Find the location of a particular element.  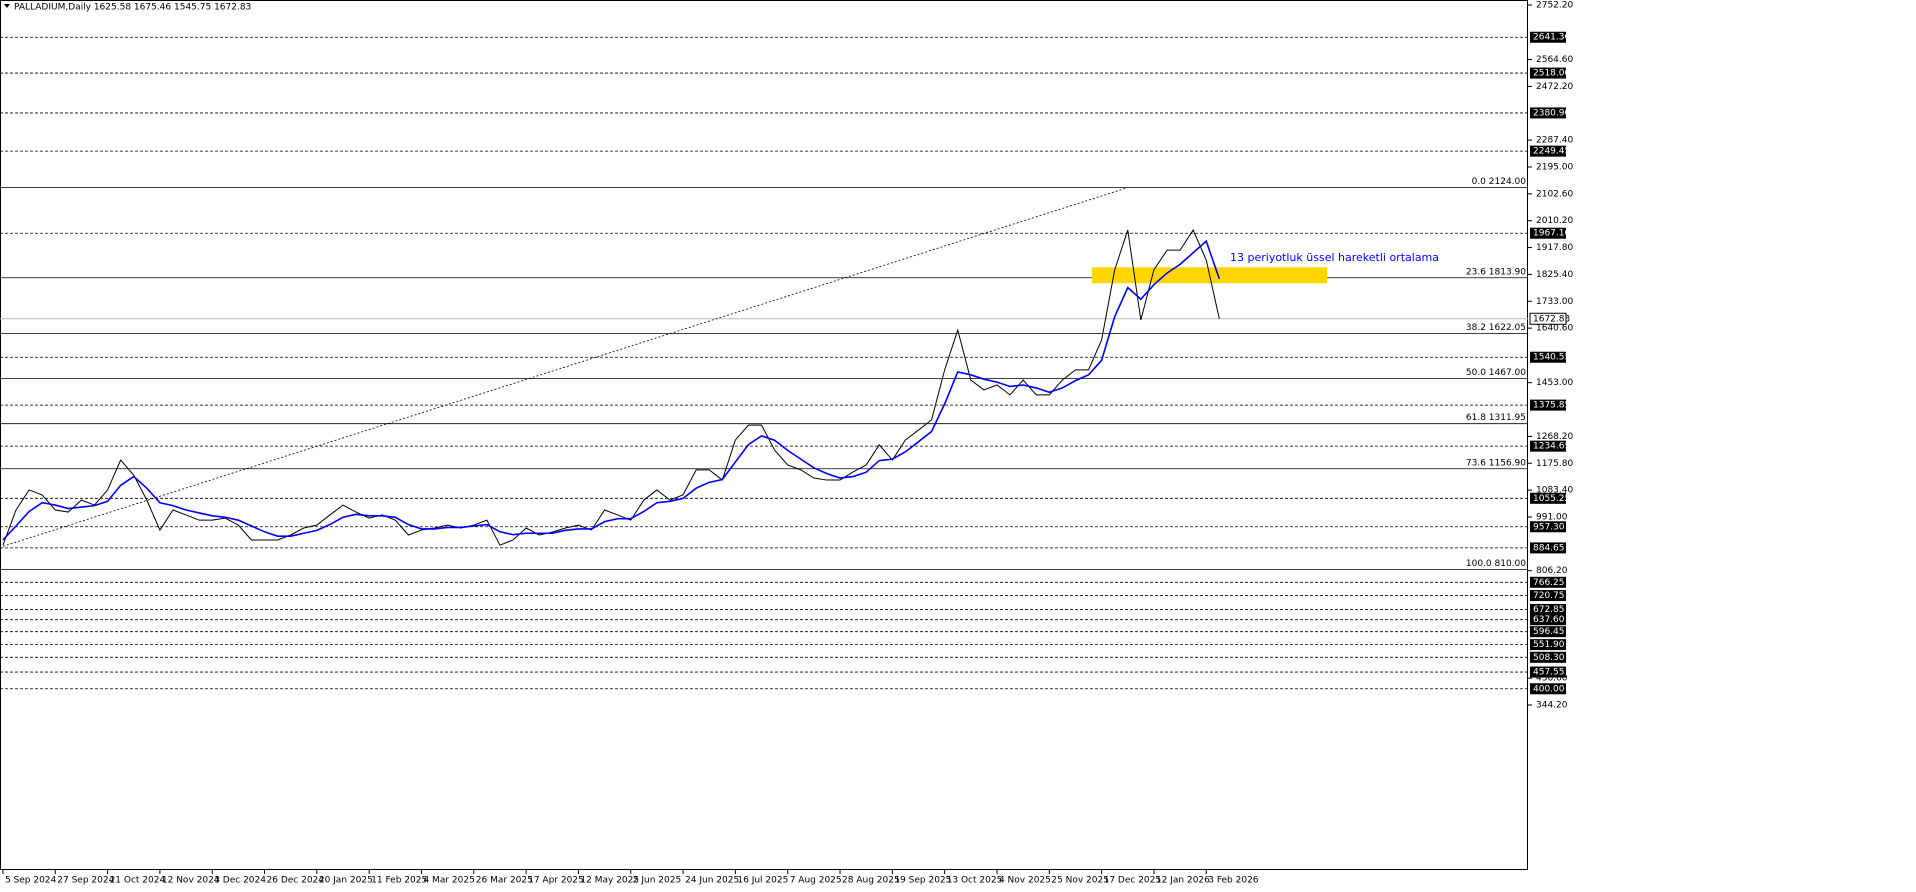

price-label: 672.85 is located at coordinates (1549, 610).